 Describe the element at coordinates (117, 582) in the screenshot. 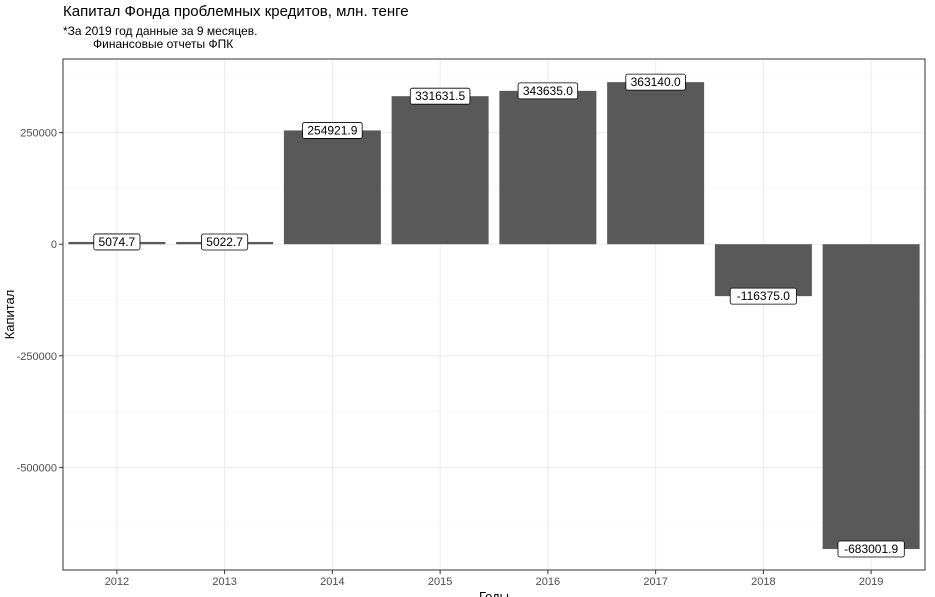

I see `x-tick-label: 2012` at that location.